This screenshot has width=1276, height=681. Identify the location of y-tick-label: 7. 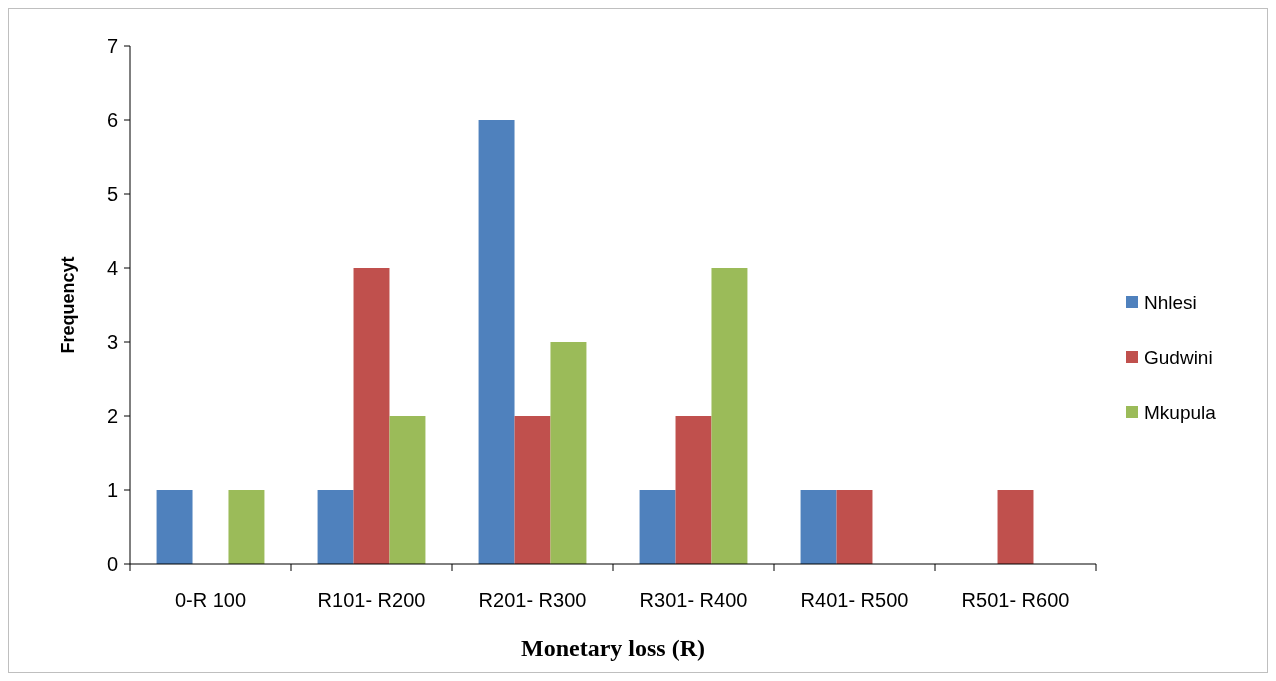
(112, 46).